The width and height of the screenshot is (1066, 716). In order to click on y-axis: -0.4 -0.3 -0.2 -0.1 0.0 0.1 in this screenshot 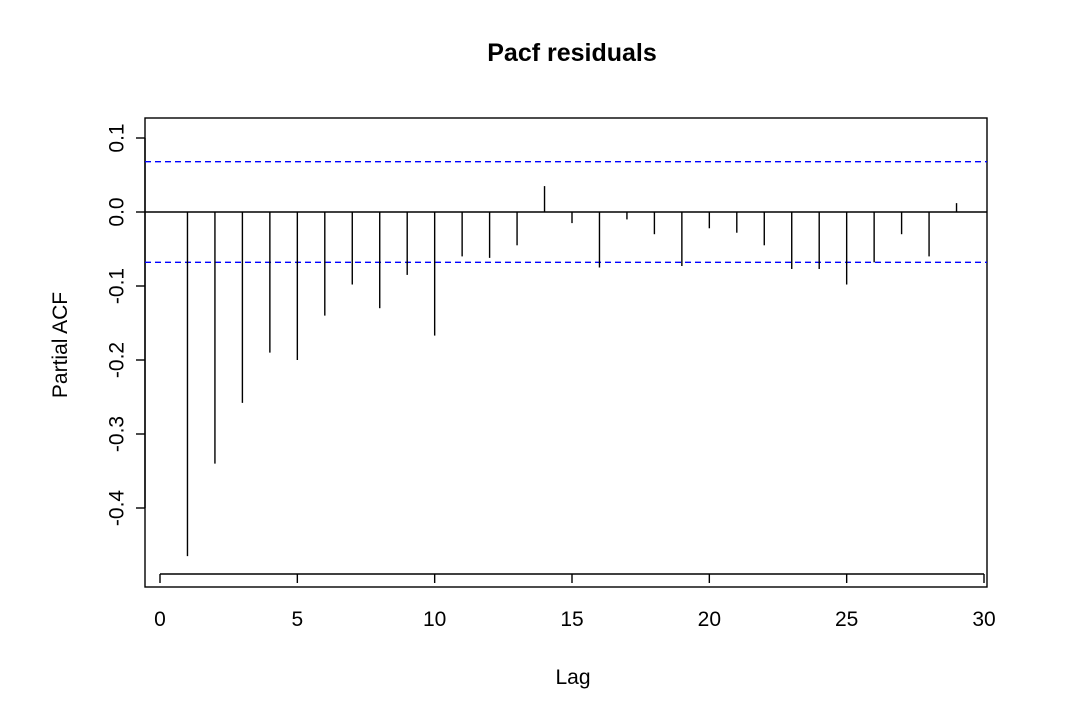, I will do `click(126, 325)`.